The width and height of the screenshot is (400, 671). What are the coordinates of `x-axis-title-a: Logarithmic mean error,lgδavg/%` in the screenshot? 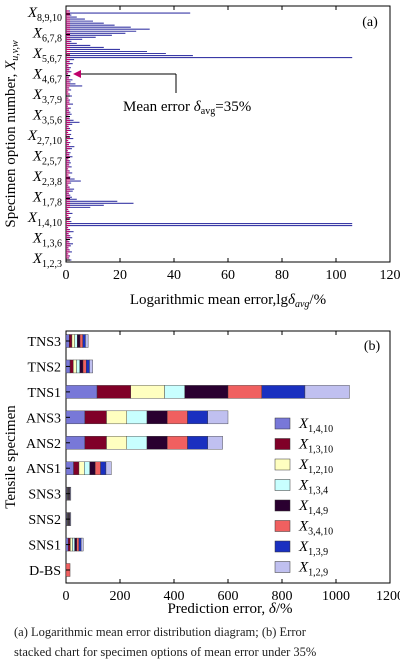 It's located at (228, 301).